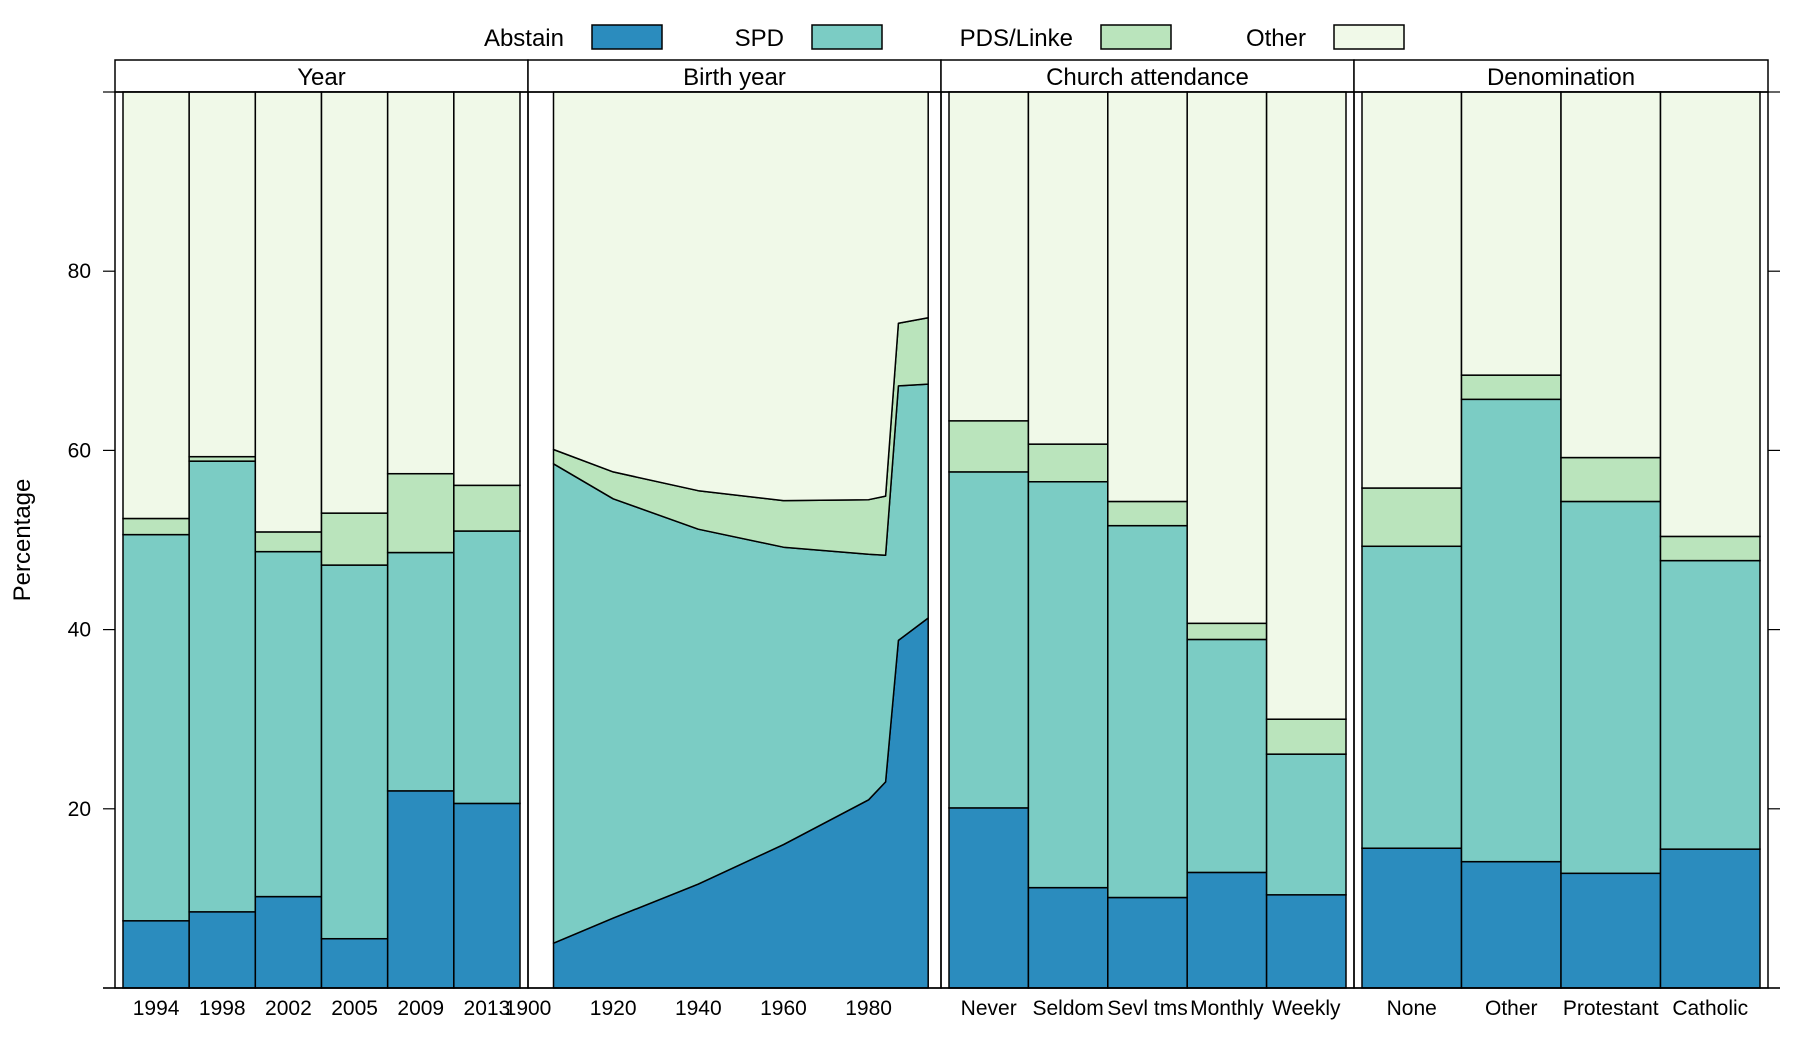  What do you see at coordinates (1412, 1008) in the screenshot?
I see `x-tick-label: None` at bounding box center [1412, 1008].